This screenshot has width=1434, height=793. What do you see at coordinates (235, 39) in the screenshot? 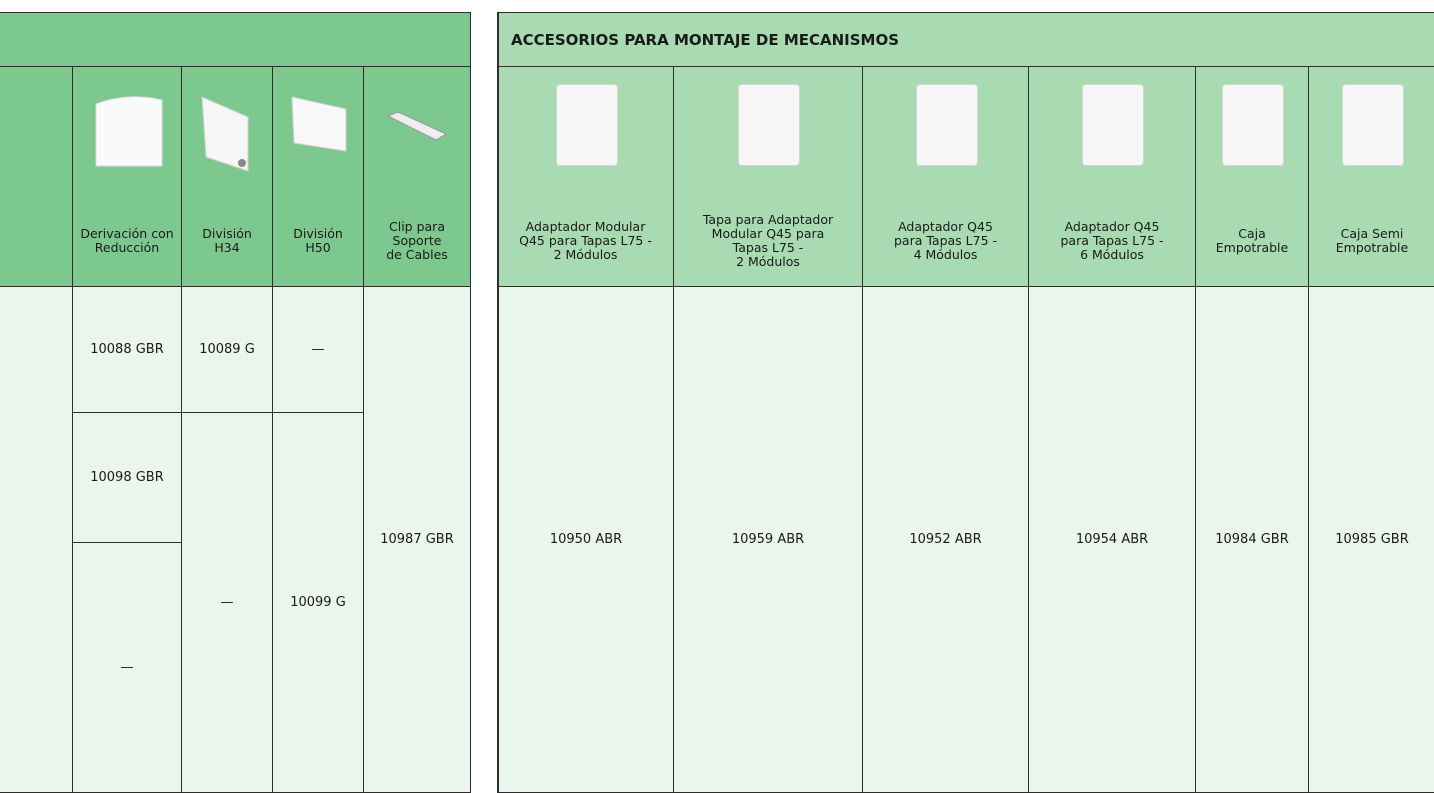
I see `left-header-bar` at bounding box center [235, 39].